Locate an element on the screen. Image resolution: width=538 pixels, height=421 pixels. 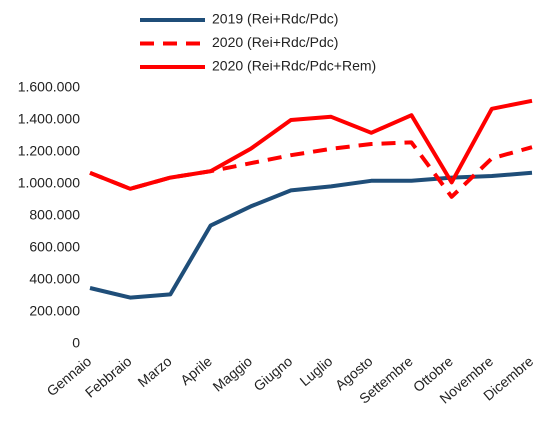
legend-label: 2019 (Rei+Rdc/Pdc) is located at coordinates (275, 19).